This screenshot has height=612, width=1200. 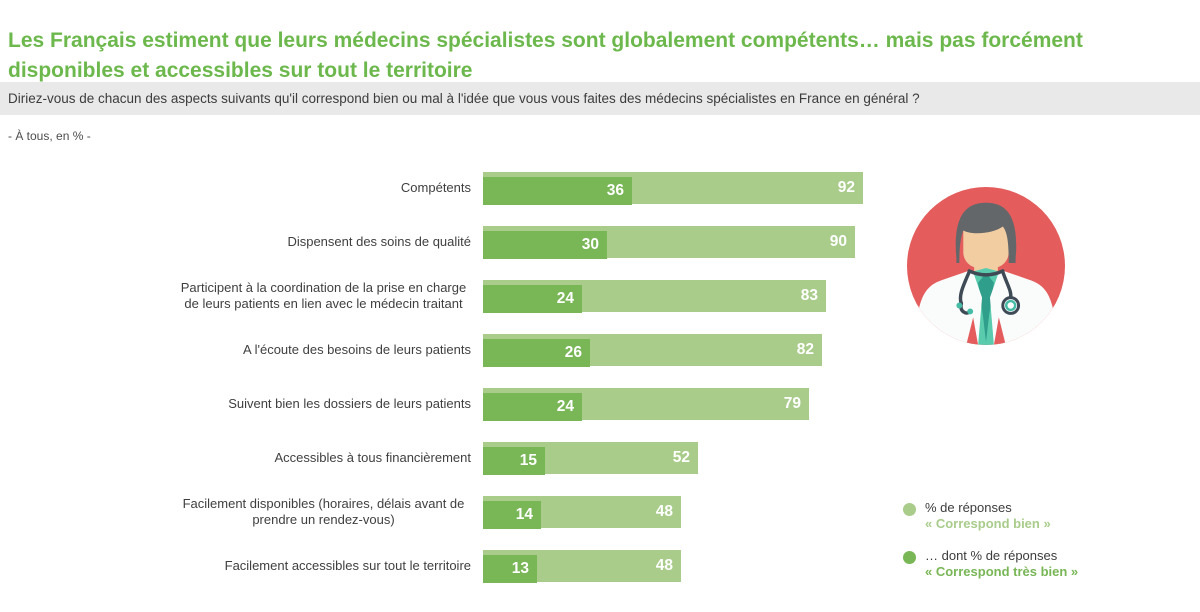 I want to click on bar-value-correspond-tres-bien: 30, so click(x=590, y=244).